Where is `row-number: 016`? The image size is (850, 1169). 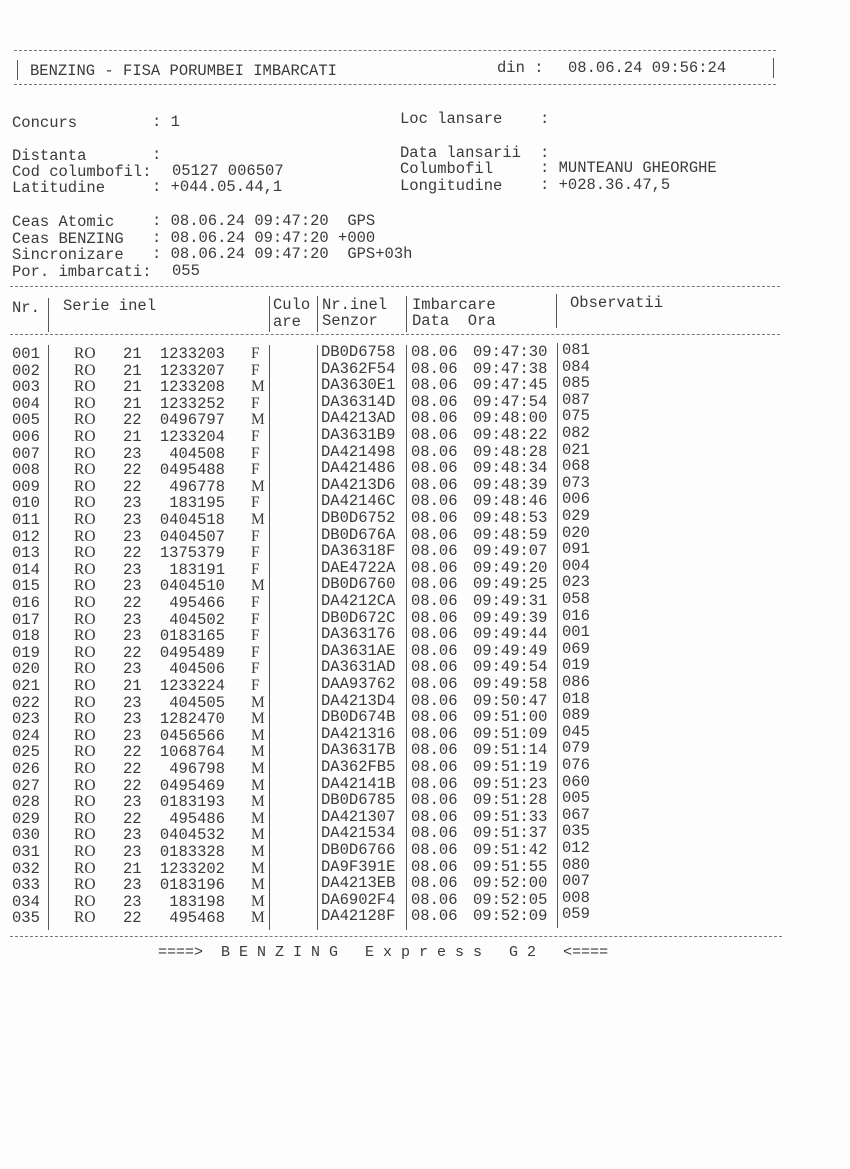
row-number: 016 is located at coordinates (26, 603).